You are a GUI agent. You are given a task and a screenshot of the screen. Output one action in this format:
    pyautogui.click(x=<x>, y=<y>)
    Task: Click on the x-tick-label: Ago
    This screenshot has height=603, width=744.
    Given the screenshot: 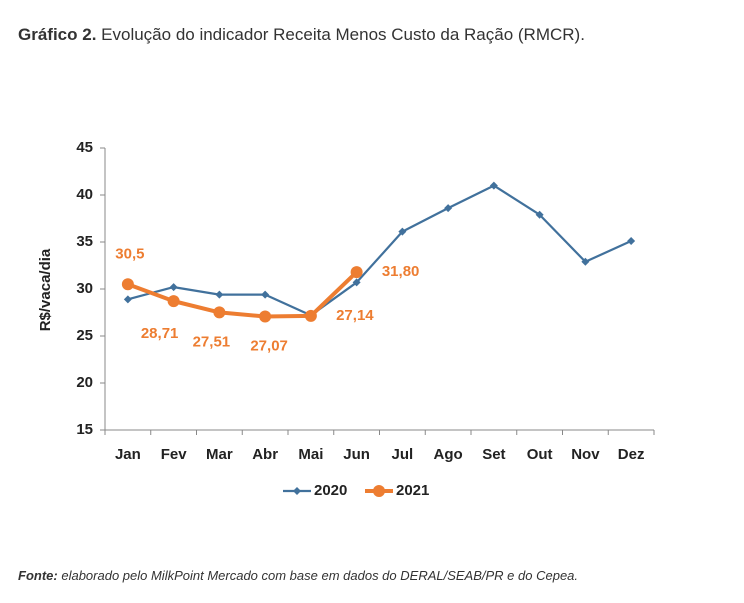 What is the action you would take?
    pyautogui.click(x=448, y=454)
    